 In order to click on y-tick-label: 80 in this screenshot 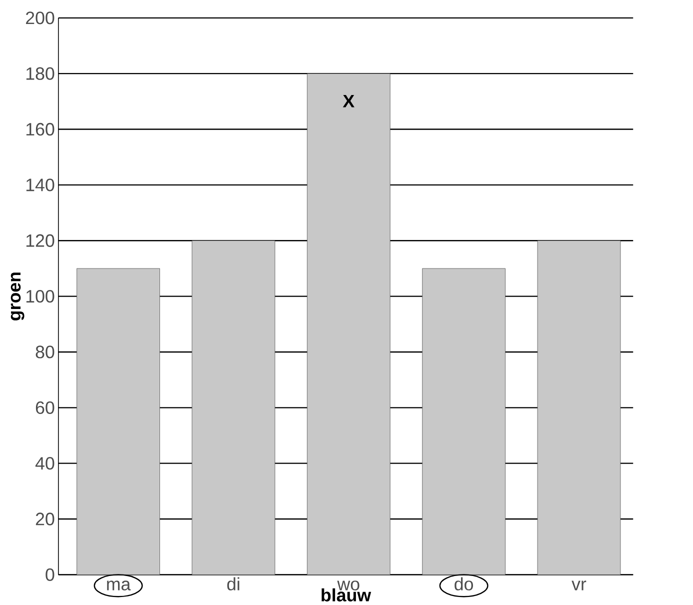, I will do `click(45, 352)`.